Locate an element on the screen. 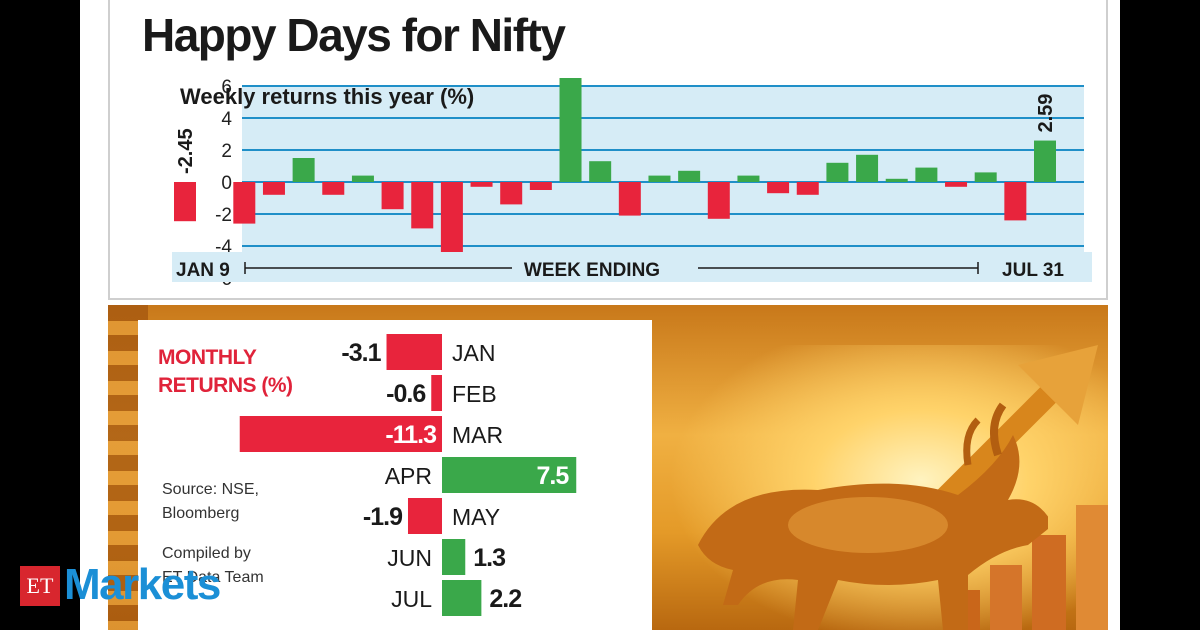 This screenshot has height=630, width=1200. monthly-value-label: 1.3 is located at coordinates (489, 558).